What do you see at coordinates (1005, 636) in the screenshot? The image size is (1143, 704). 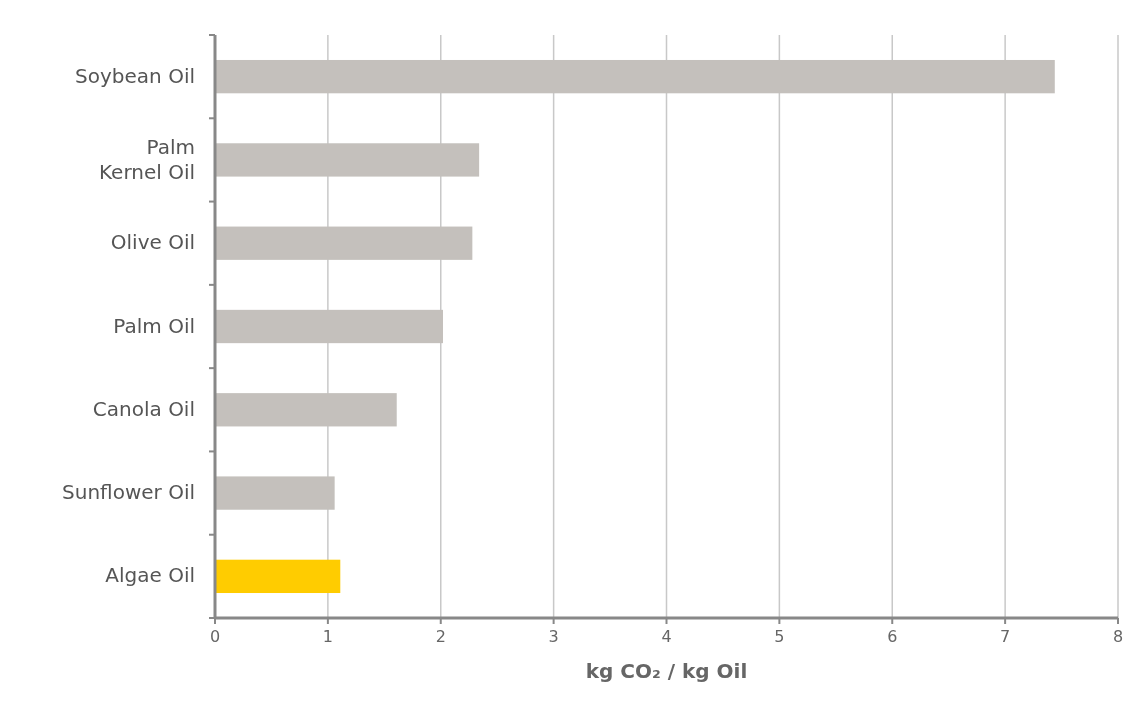 I see `x-tick-label: 7` at bounding box center [1005, 636].